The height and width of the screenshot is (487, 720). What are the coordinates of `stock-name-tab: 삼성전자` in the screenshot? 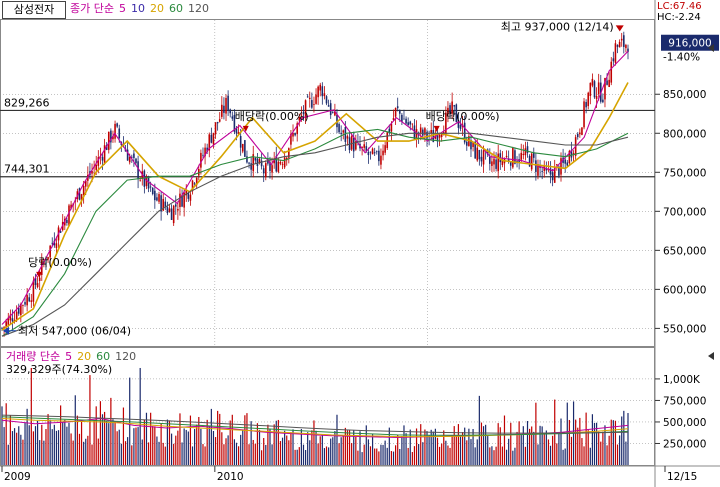 It's located at (34, 10).